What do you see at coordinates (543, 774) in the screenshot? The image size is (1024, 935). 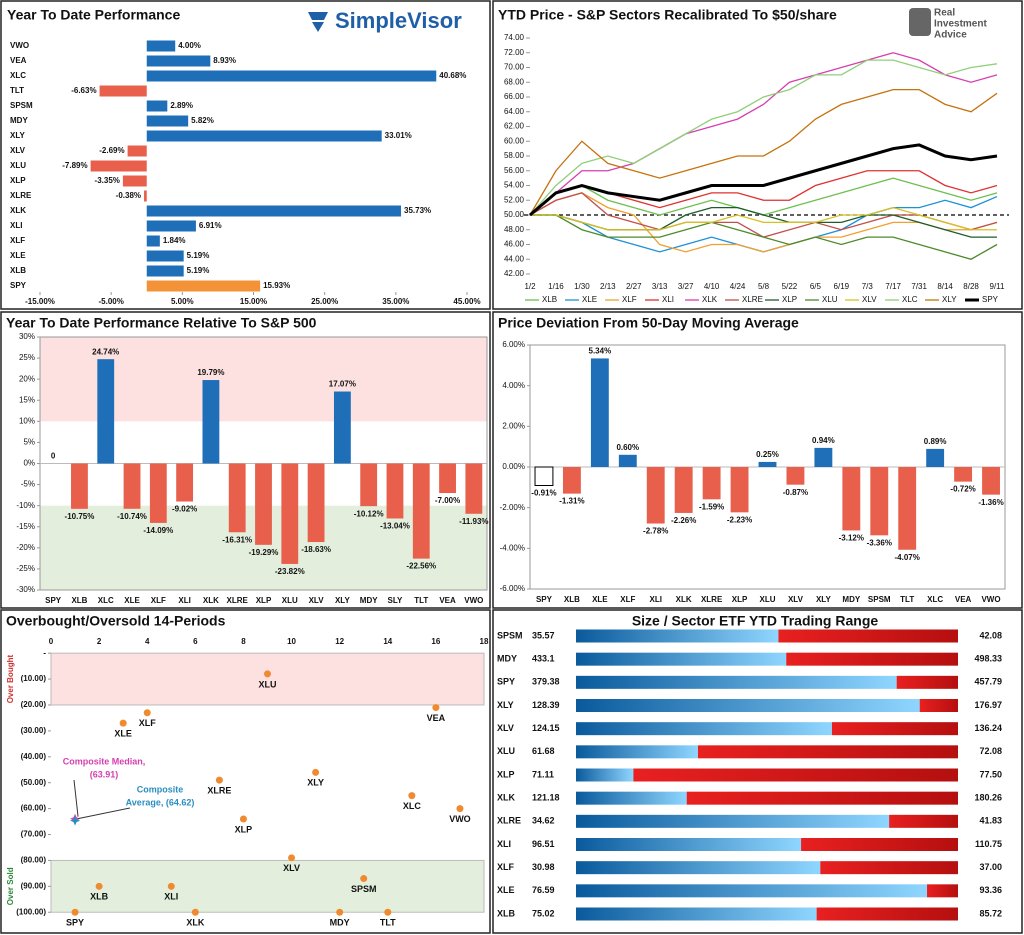 I see `low-label: 71.11` at bounding box center [543, 774].